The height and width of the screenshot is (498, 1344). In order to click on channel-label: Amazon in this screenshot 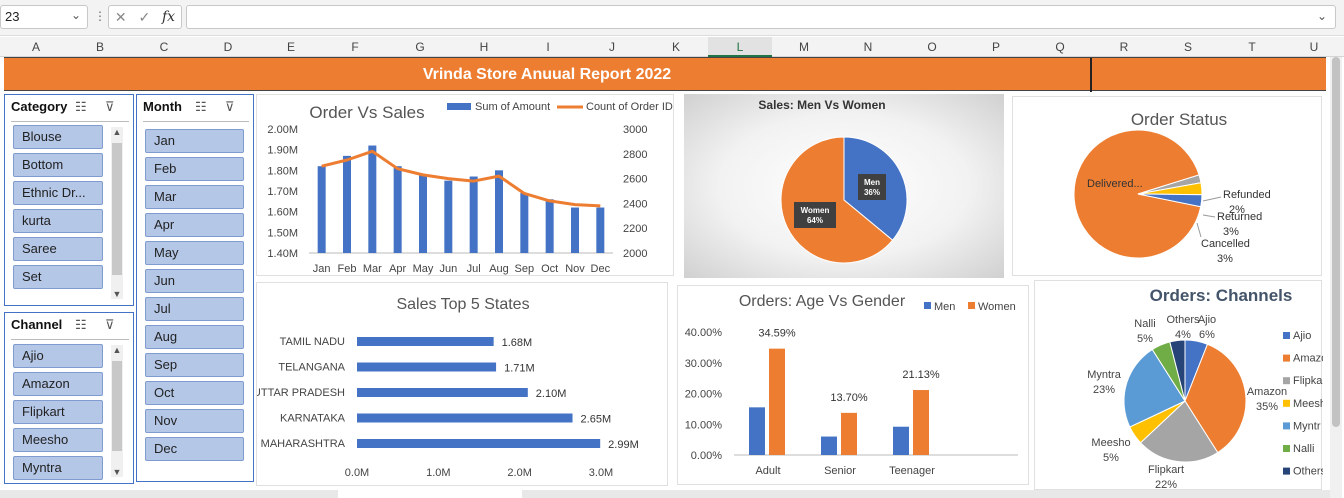, I will do `click(1267, 392)`.